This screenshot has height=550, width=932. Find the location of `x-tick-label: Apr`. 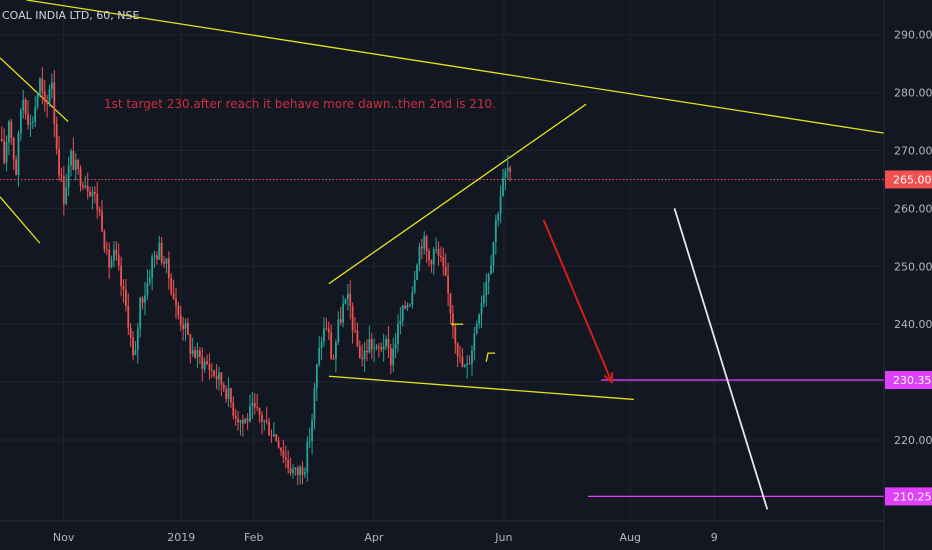

x-tick-label: Apr is located at coordinates (374, 537).